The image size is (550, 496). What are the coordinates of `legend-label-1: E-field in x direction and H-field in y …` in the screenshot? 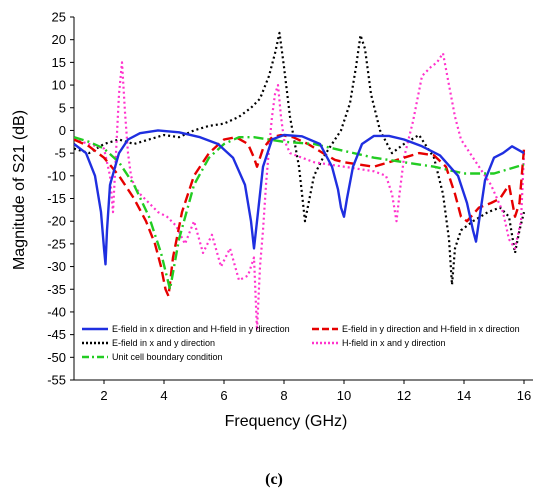 It's located at (201, 329).